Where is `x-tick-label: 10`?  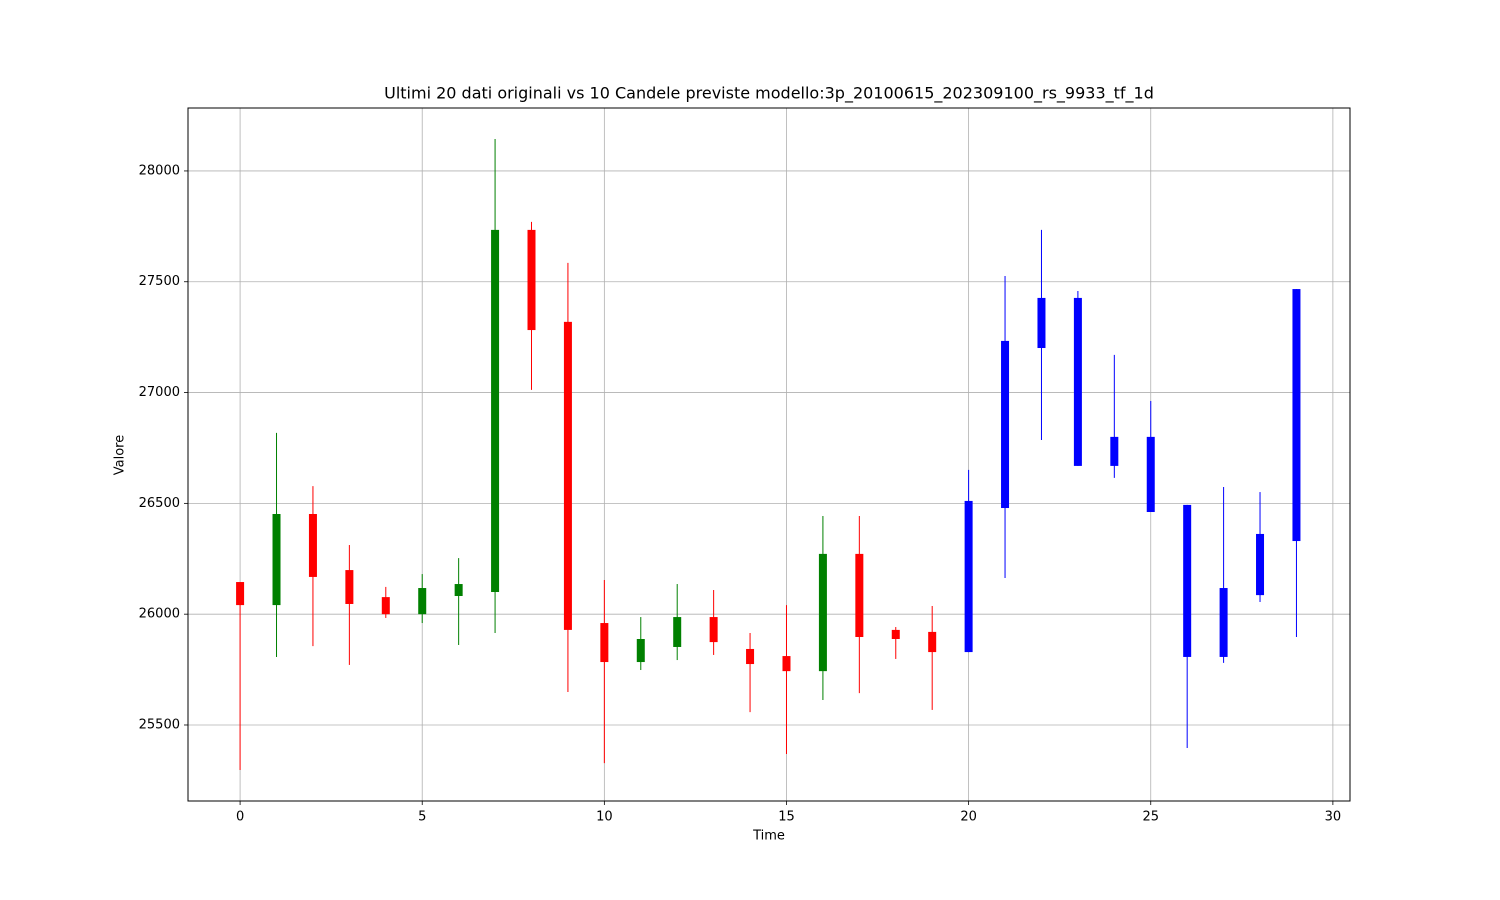
x-tick-label: 10 is located at coordinates (604, 817).